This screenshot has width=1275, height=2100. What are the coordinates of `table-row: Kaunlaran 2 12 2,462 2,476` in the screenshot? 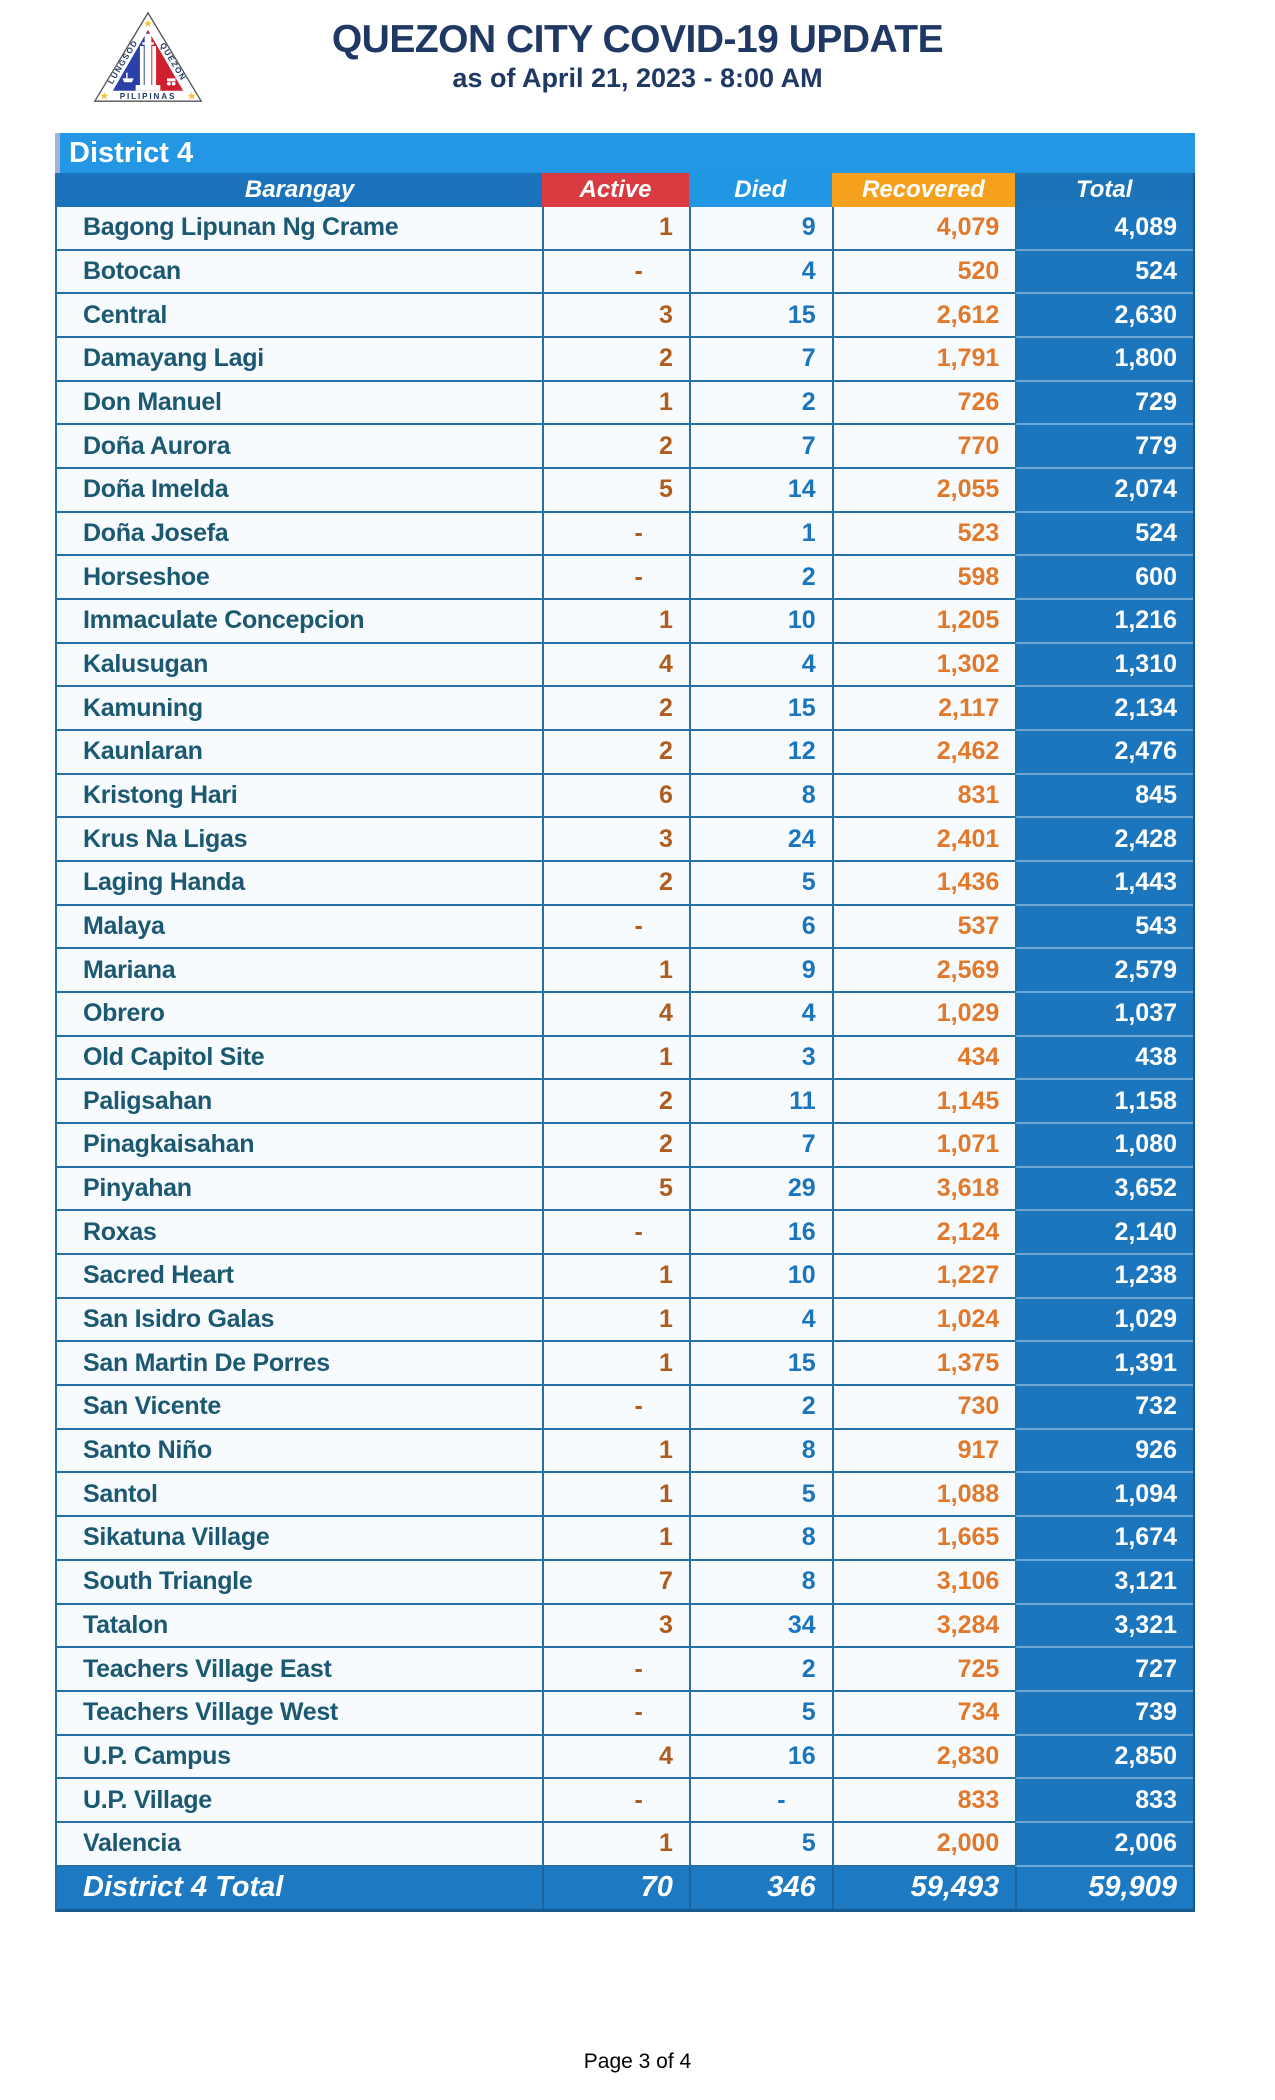 It's located at (625, 753).